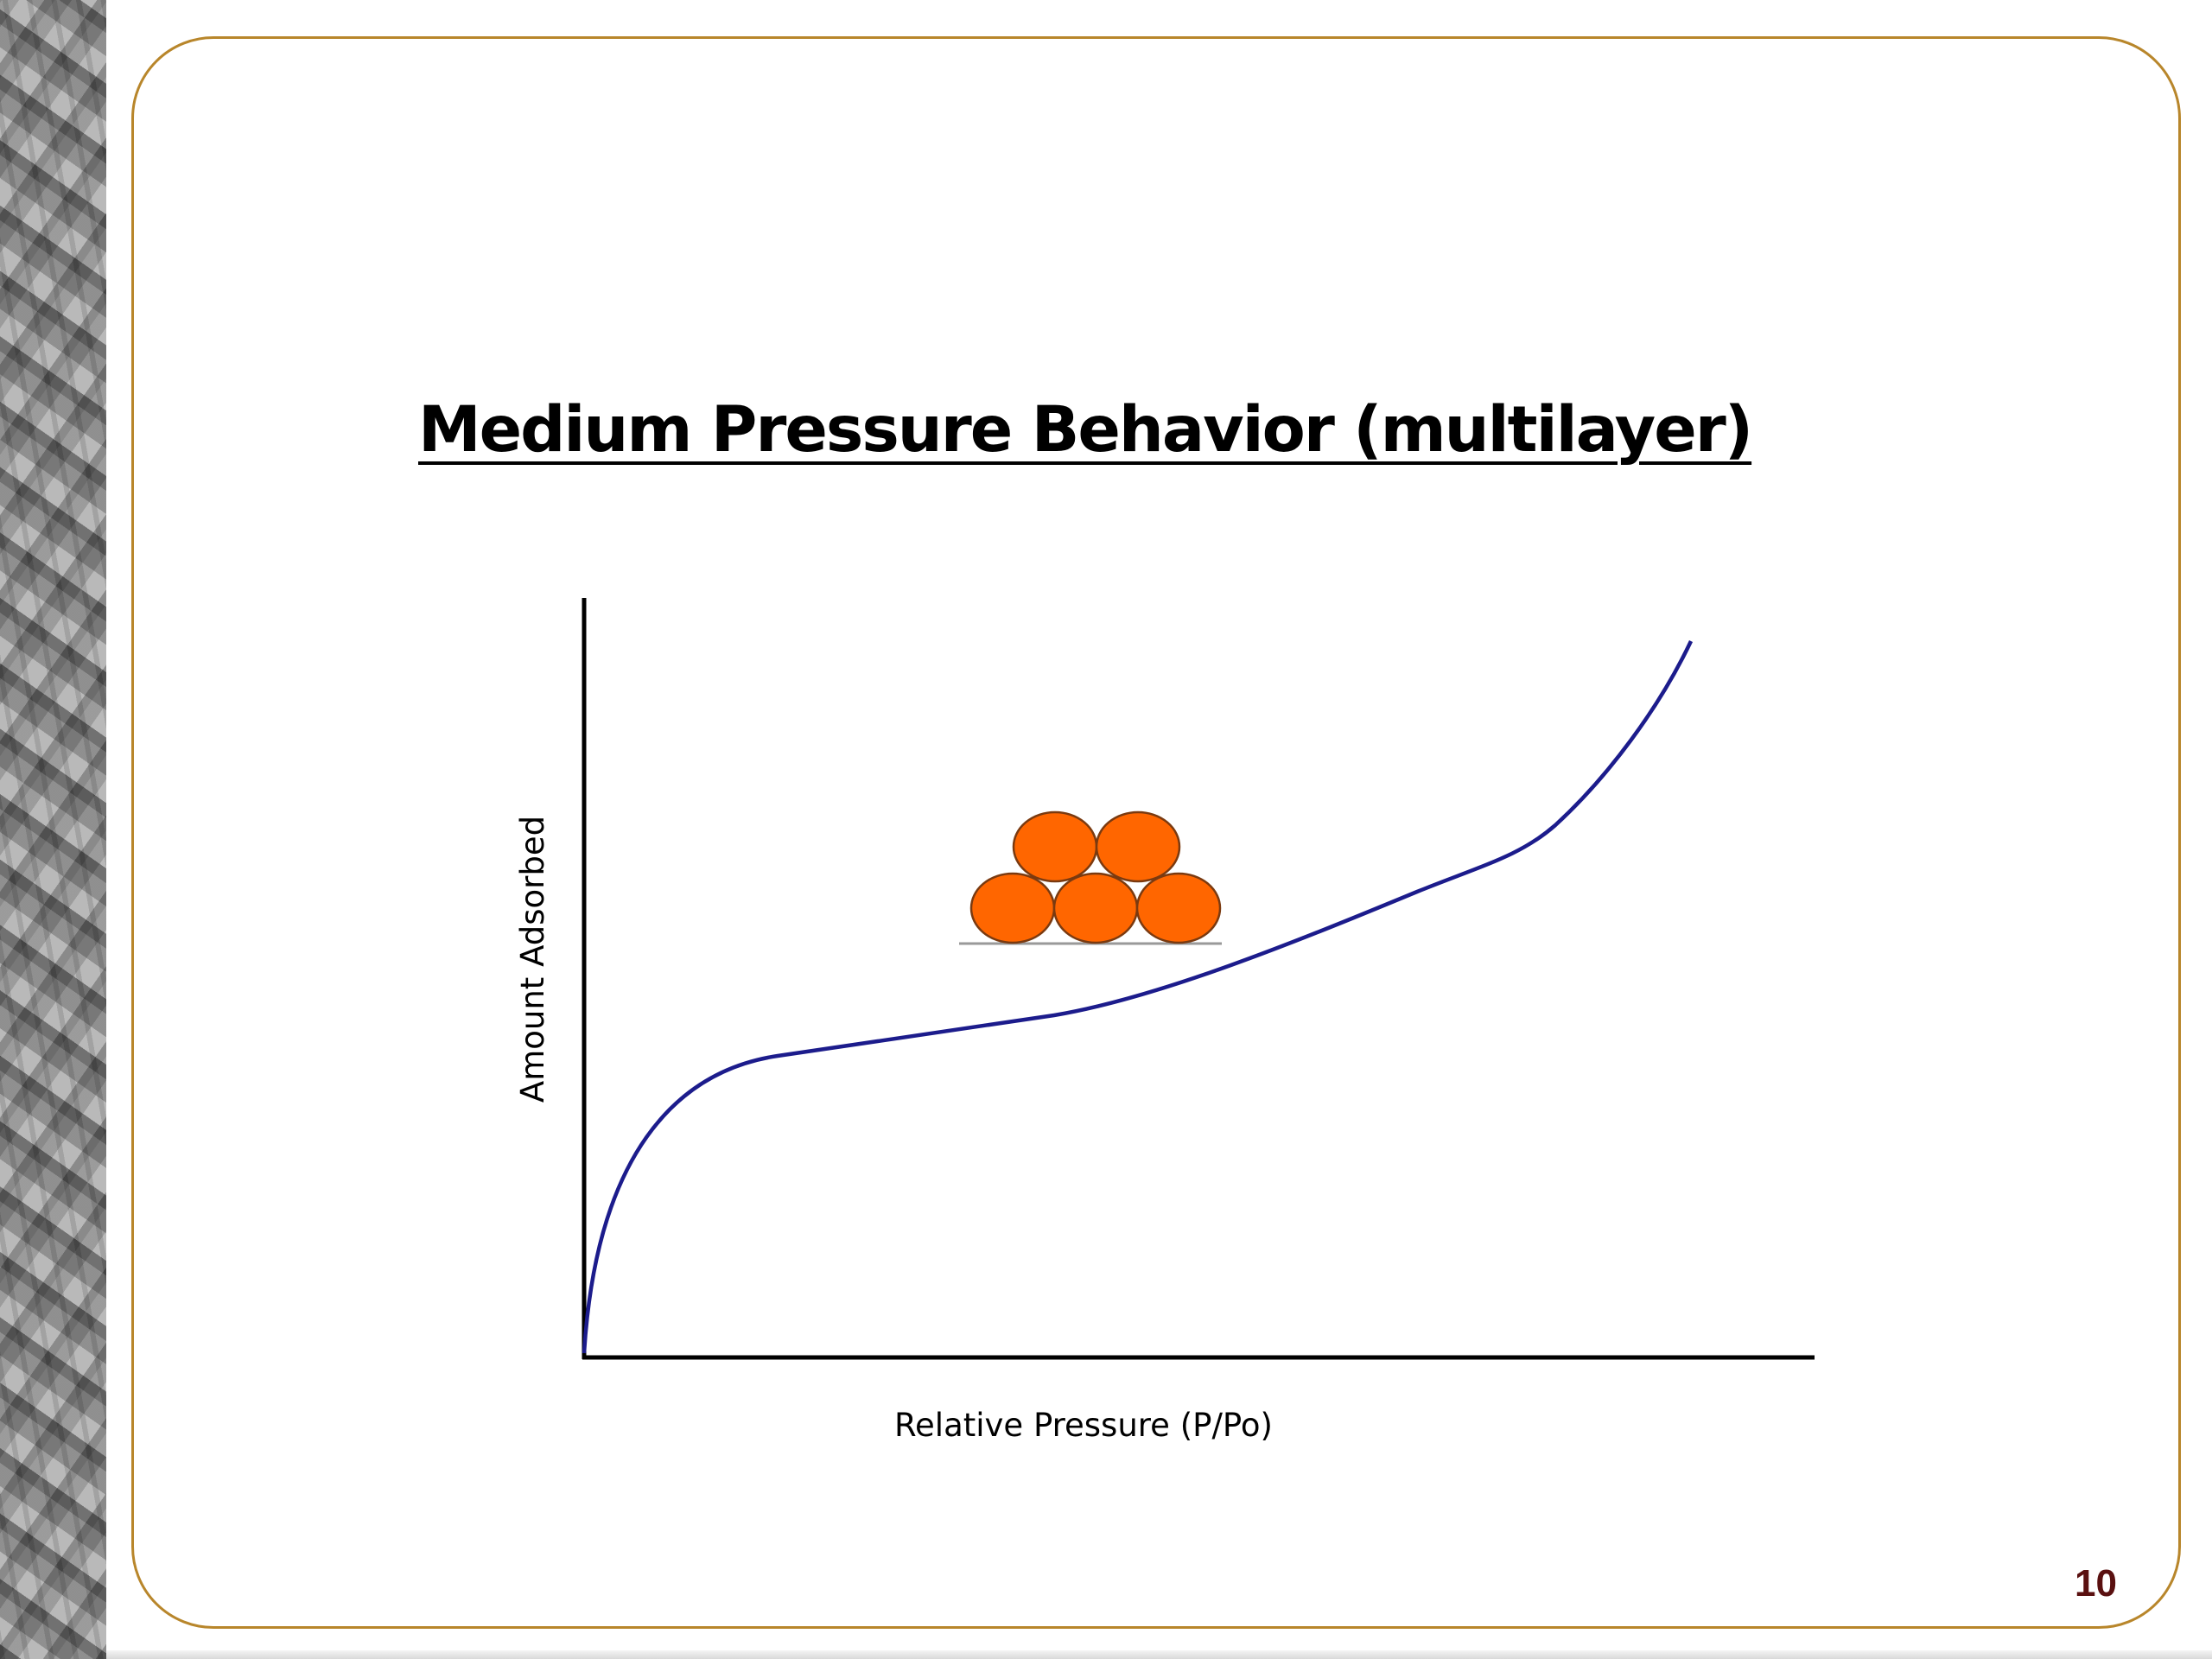 Image resolution: width=2212 pixels, height=1659 pixels. I want to click on multilayer-molecules, so click(1095, 877).